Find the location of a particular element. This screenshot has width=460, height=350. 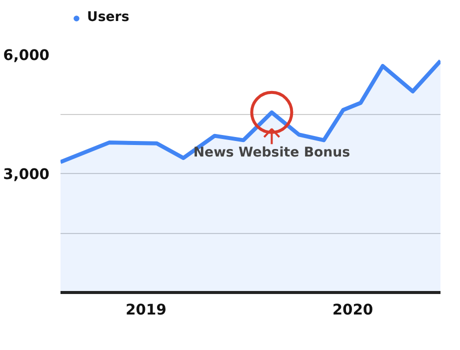

y-tick-label: 3,000 is located at coordinates (26, 174).